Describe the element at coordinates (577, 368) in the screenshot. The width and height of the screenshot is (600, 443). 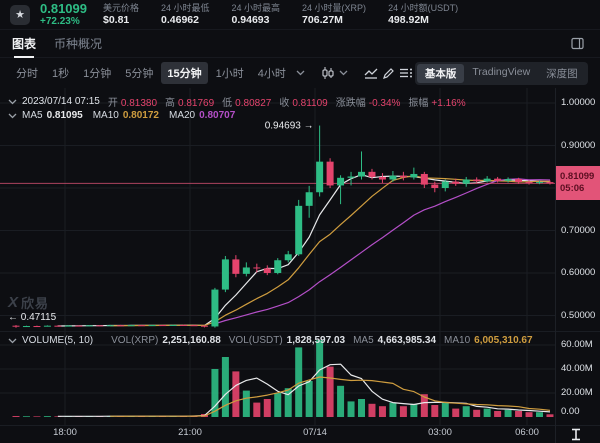
I see `volume-axis-label: 40.00M` at that location.